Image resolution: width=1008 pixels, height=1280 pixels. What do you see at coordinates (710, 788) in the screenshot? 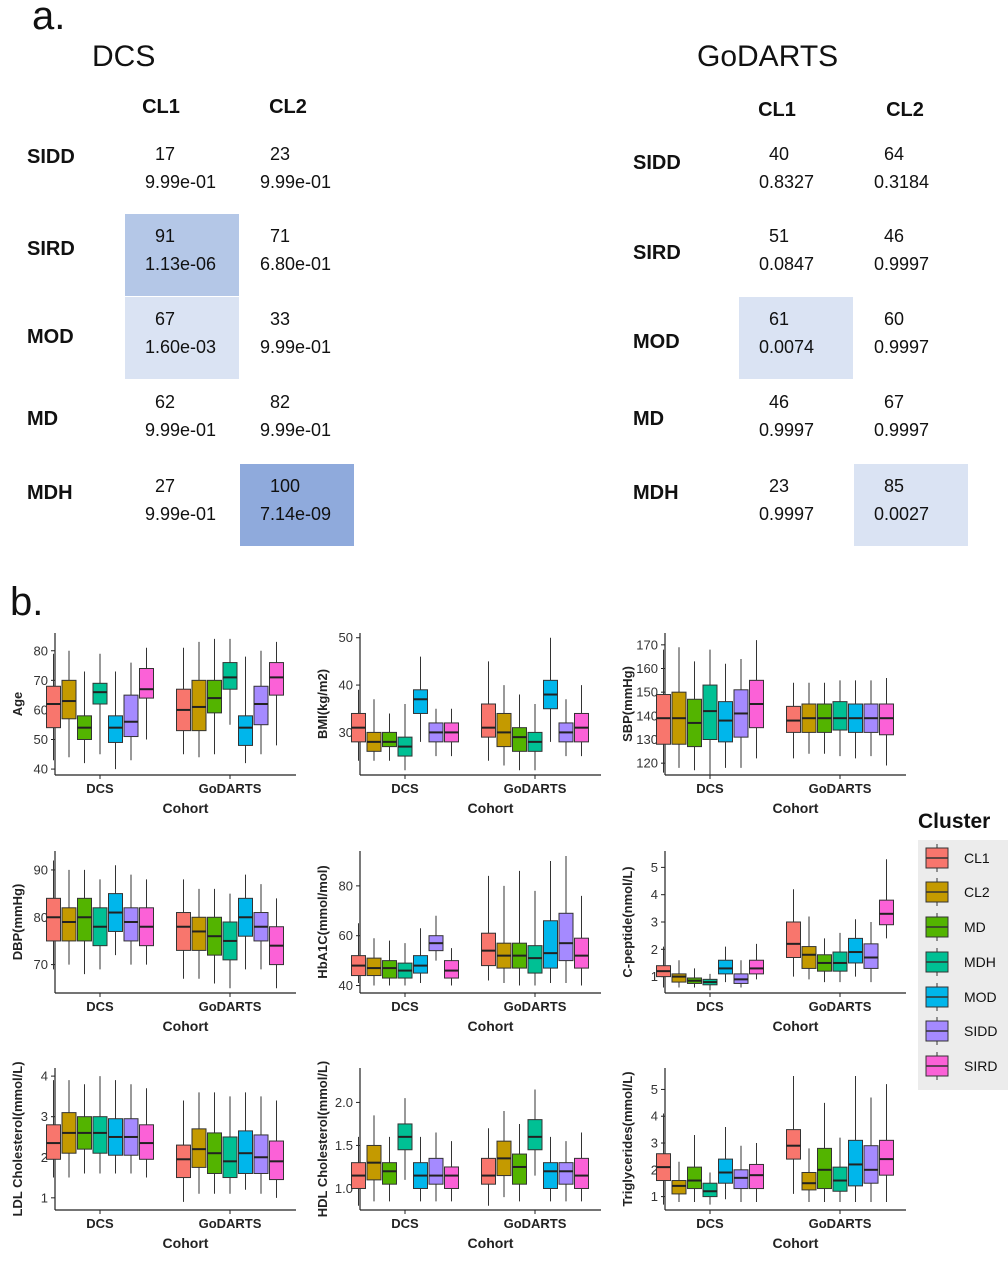
I see `x-tick-label: DCS` at bounding box center [710, 788].